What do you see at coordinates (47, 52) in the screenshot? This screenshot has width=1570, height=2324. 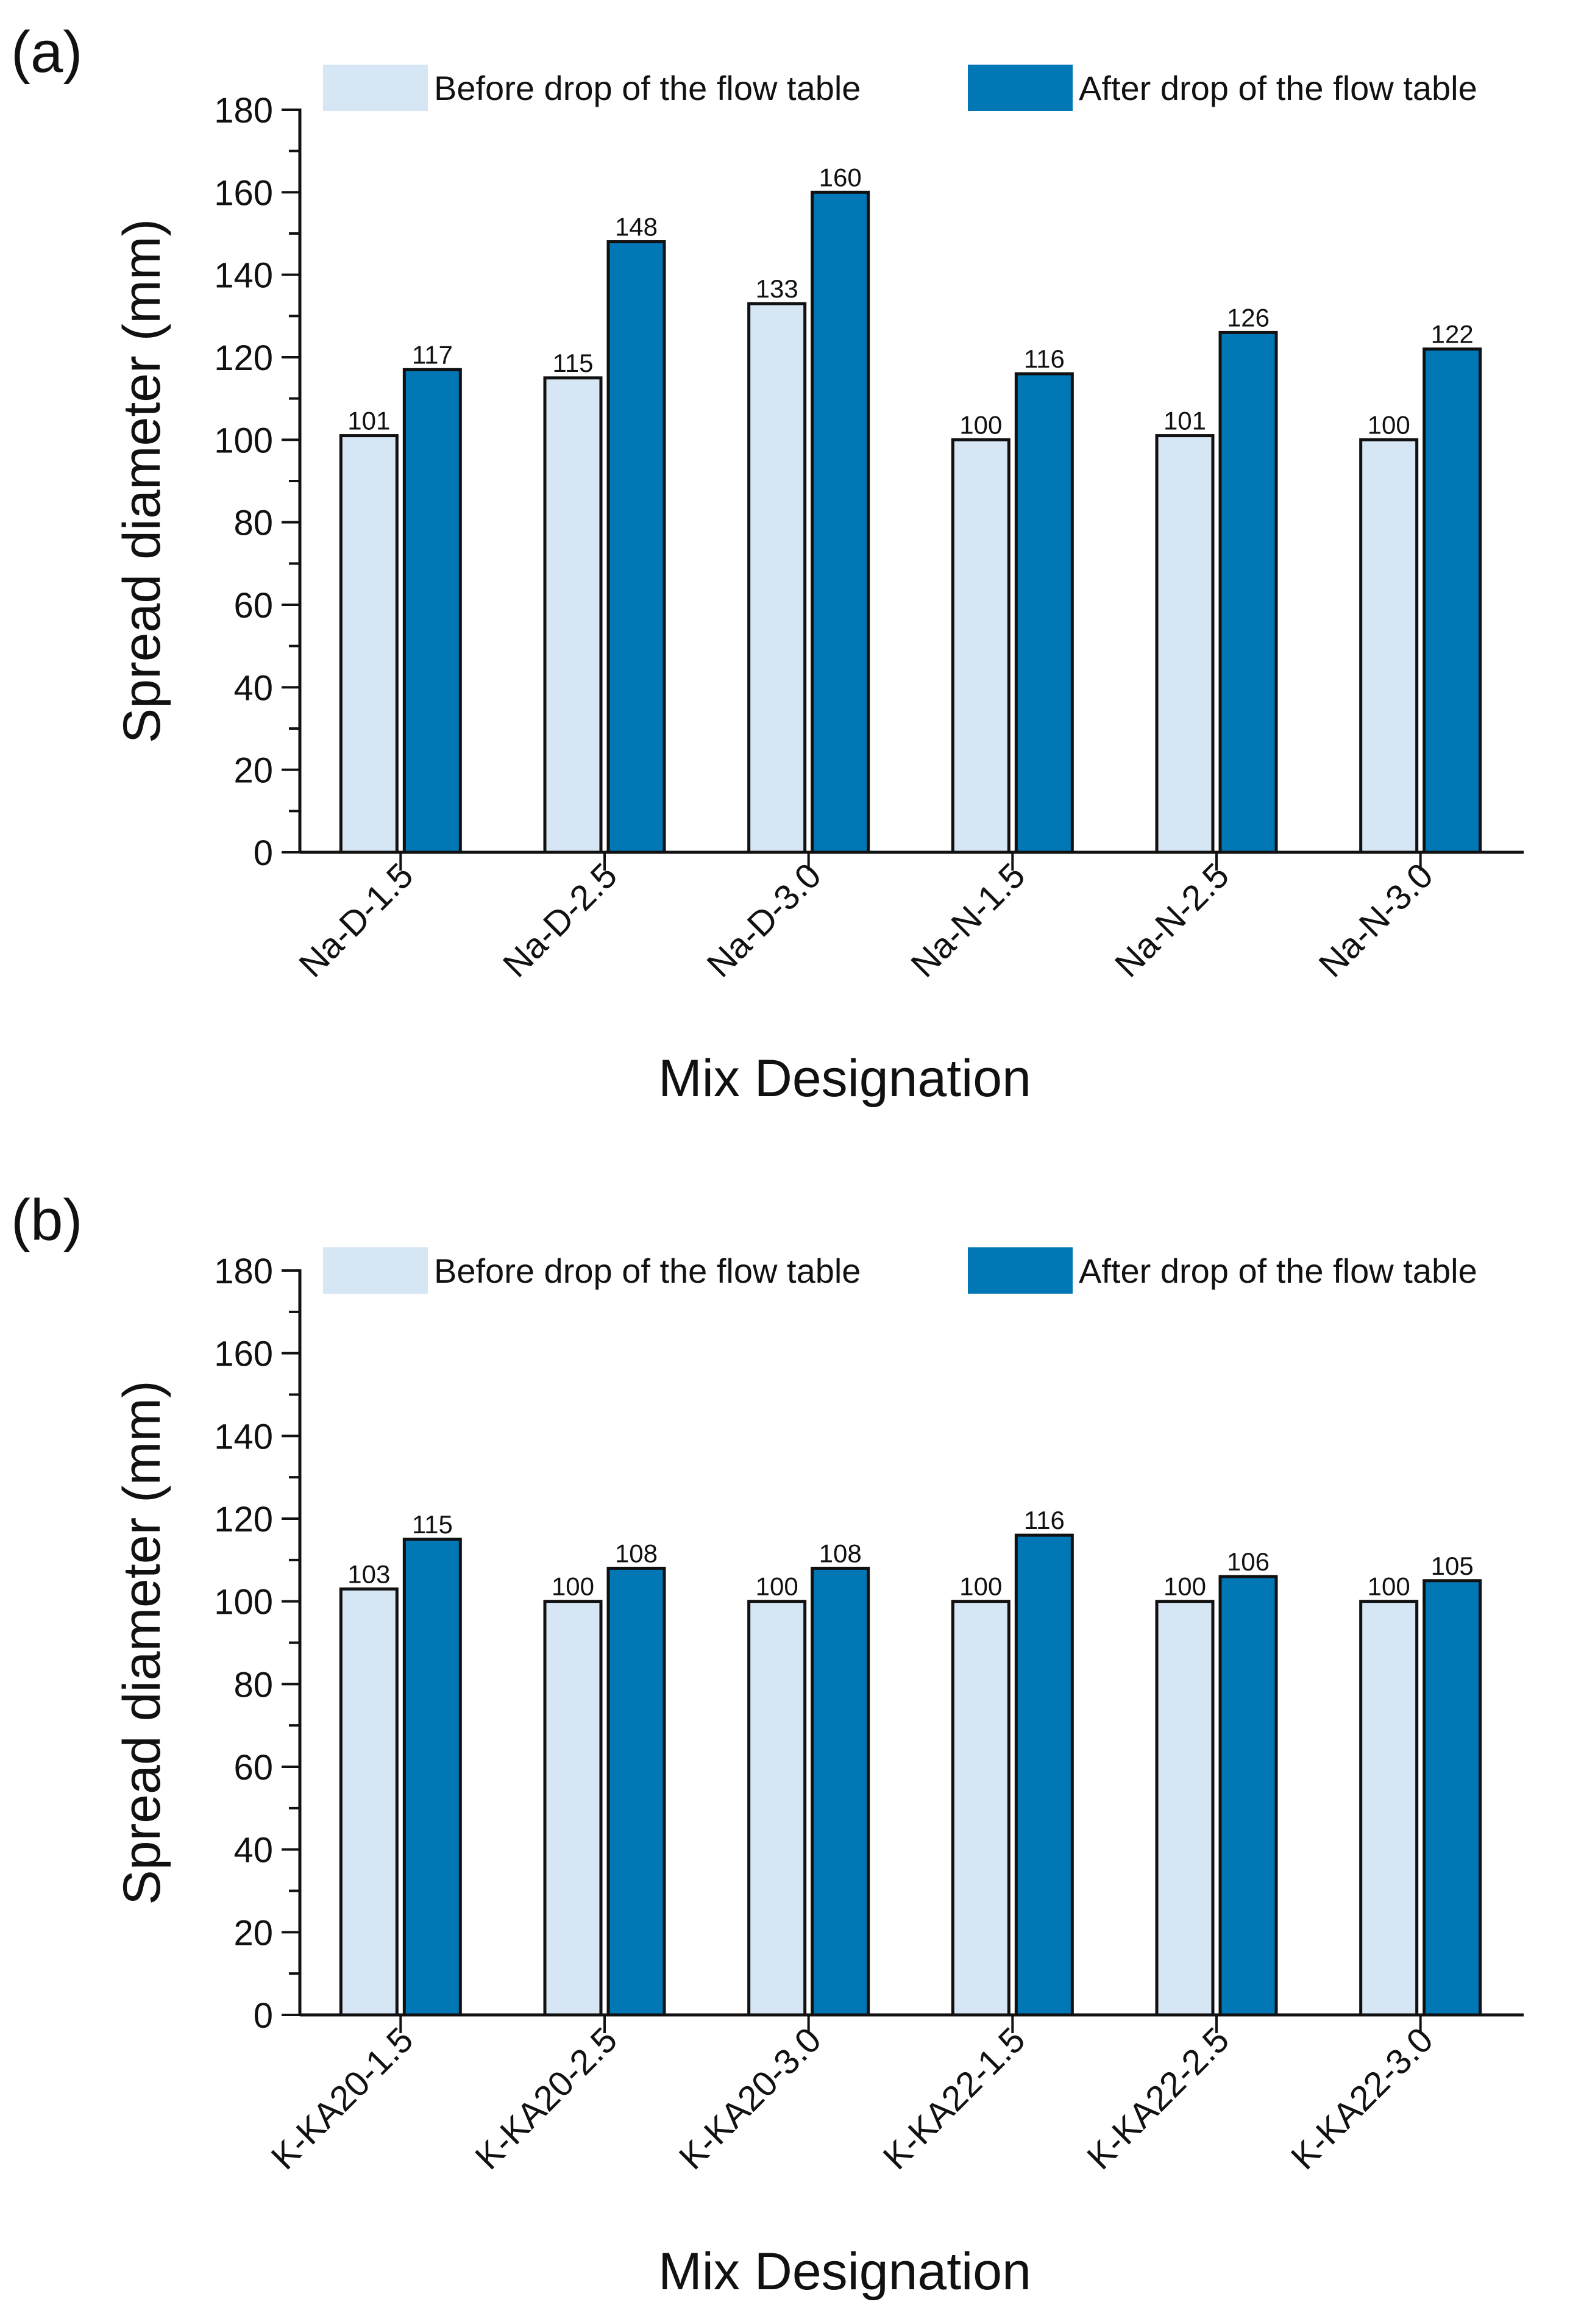 I see `panel-label: (a)` at bounding box center [47, 52].